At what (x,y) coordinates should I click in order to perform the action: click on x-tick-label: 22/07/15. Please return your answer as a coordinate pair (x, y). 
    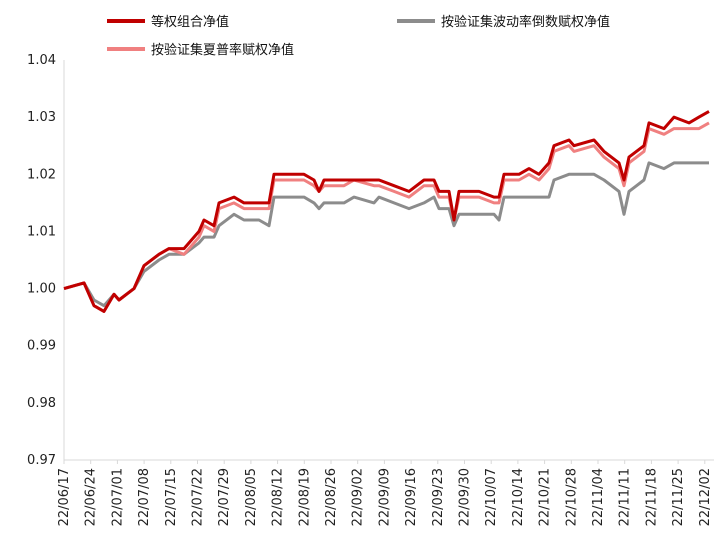
    Looking at the image, I should click on (171, 497).